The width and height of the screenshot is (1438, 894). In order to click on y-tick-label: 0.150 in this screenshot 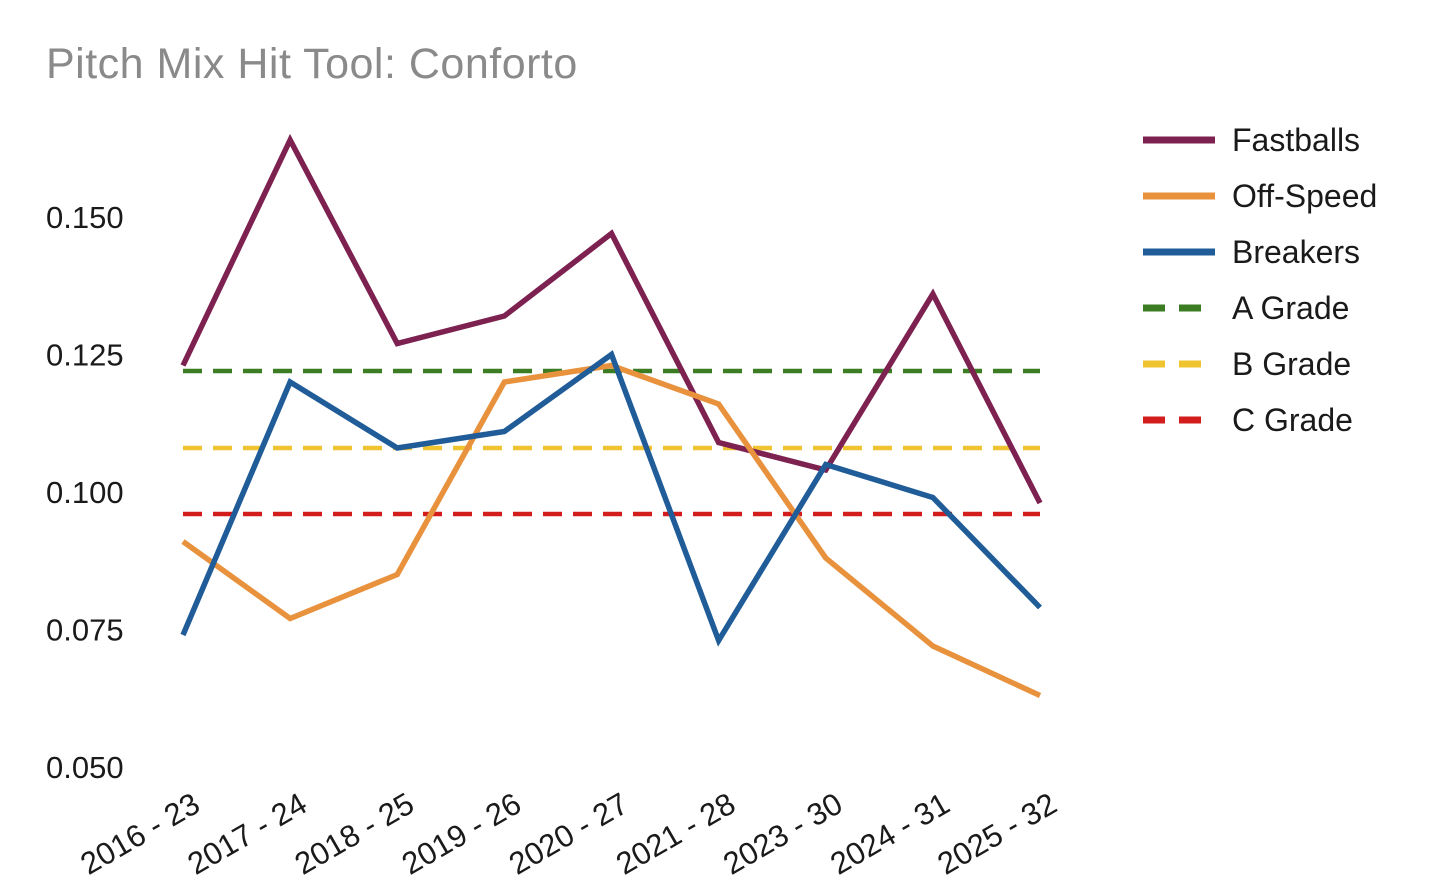, I will do `click(85, 217)`.